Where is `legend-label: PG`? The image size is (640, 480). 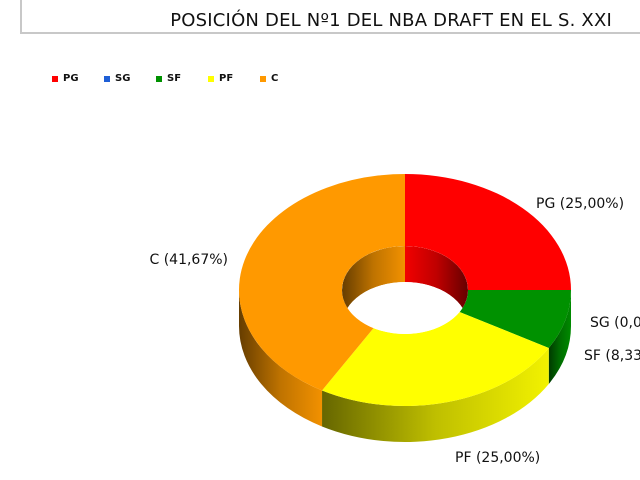 legend-label: PG is located at coordinates (71, 78).